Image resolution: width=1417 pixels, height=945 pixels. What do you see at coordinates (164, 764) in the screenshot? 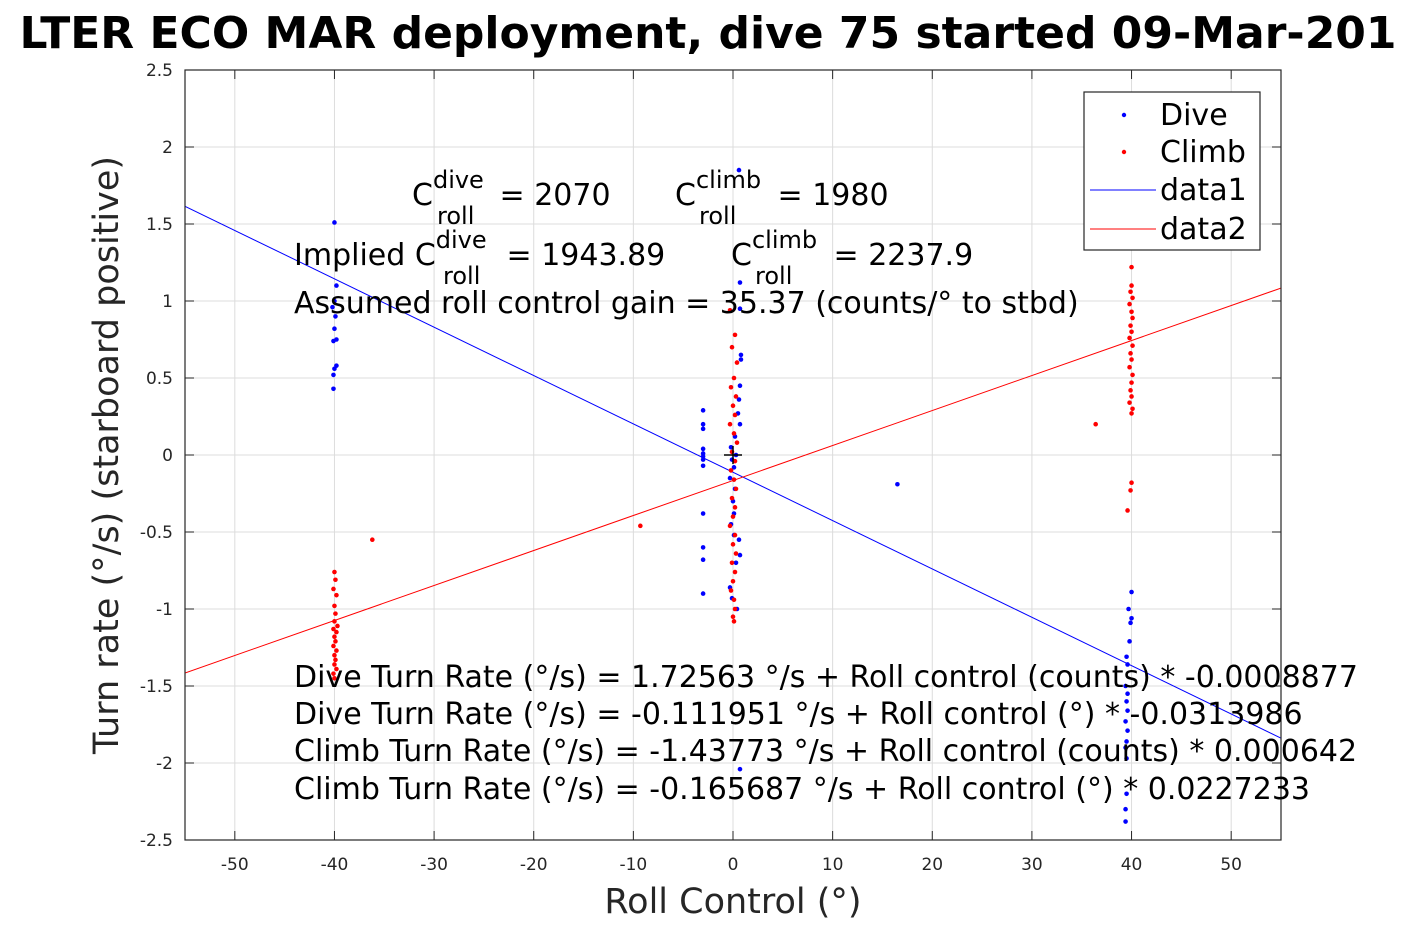
I see `y-tick-label: -2` at bounding box center [164, 764].